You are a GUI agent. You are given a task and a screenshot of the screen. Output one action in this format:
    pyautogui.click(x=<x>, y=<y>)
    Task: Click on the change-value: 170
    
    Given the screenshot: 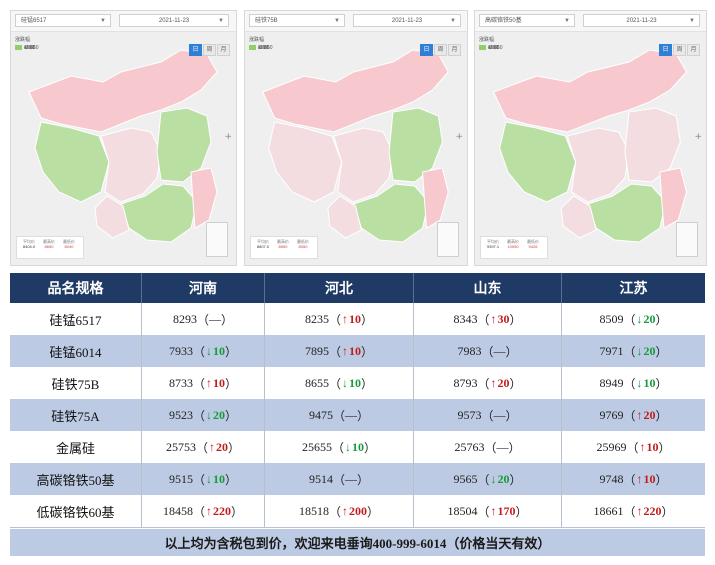 What is the action you would take?
    pyautogui.click(x=506, y=510)
    